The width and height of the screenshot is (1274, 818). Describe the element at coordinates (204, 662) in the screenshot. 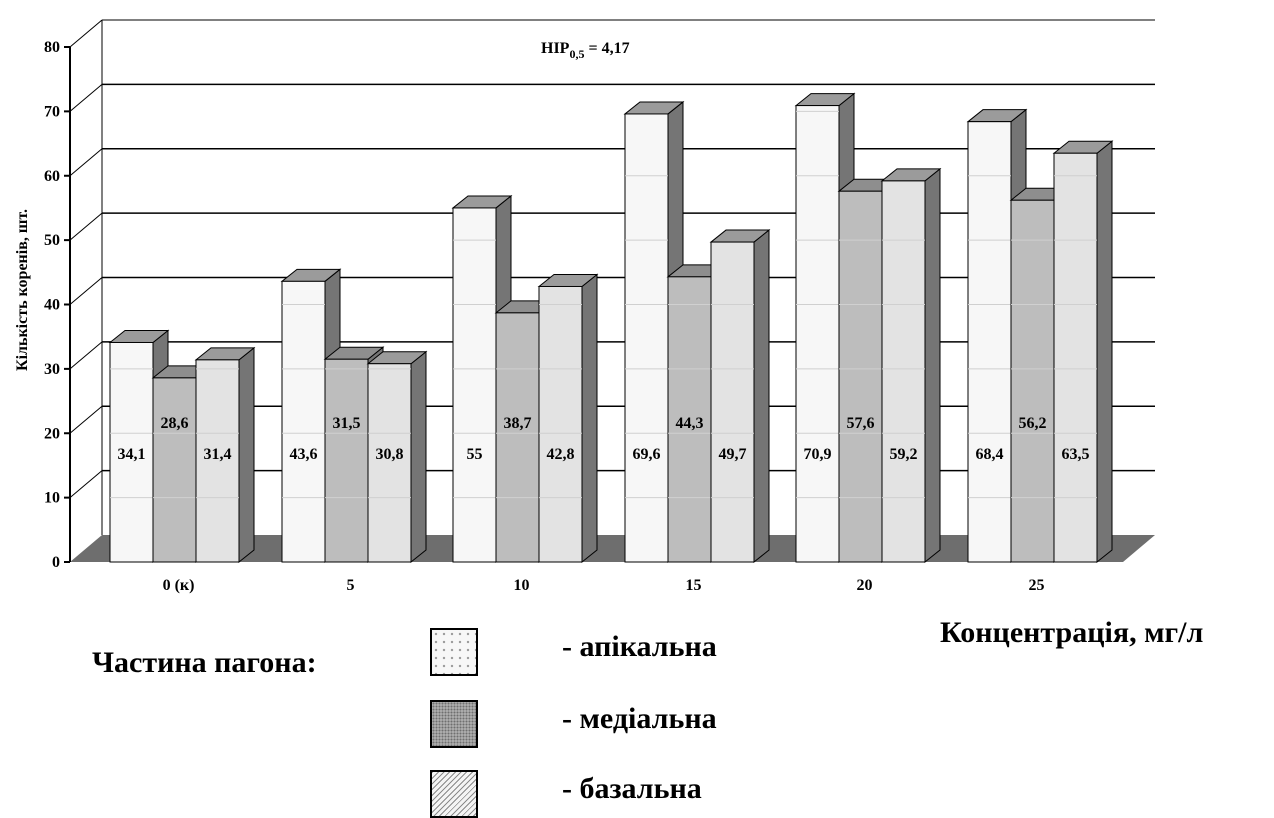

I see `legend-title: Частина пагона:` at that location.